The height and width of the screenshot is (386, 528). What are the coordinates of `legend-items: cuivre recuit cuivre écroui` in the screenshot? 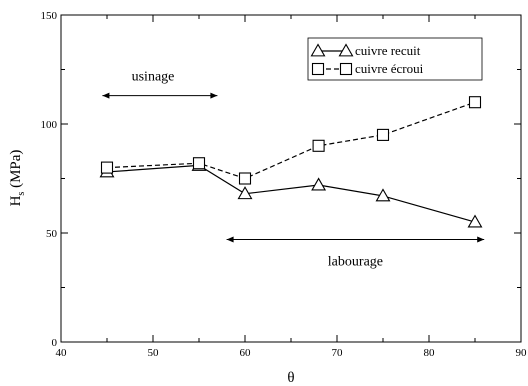 It's located at (367, 59).